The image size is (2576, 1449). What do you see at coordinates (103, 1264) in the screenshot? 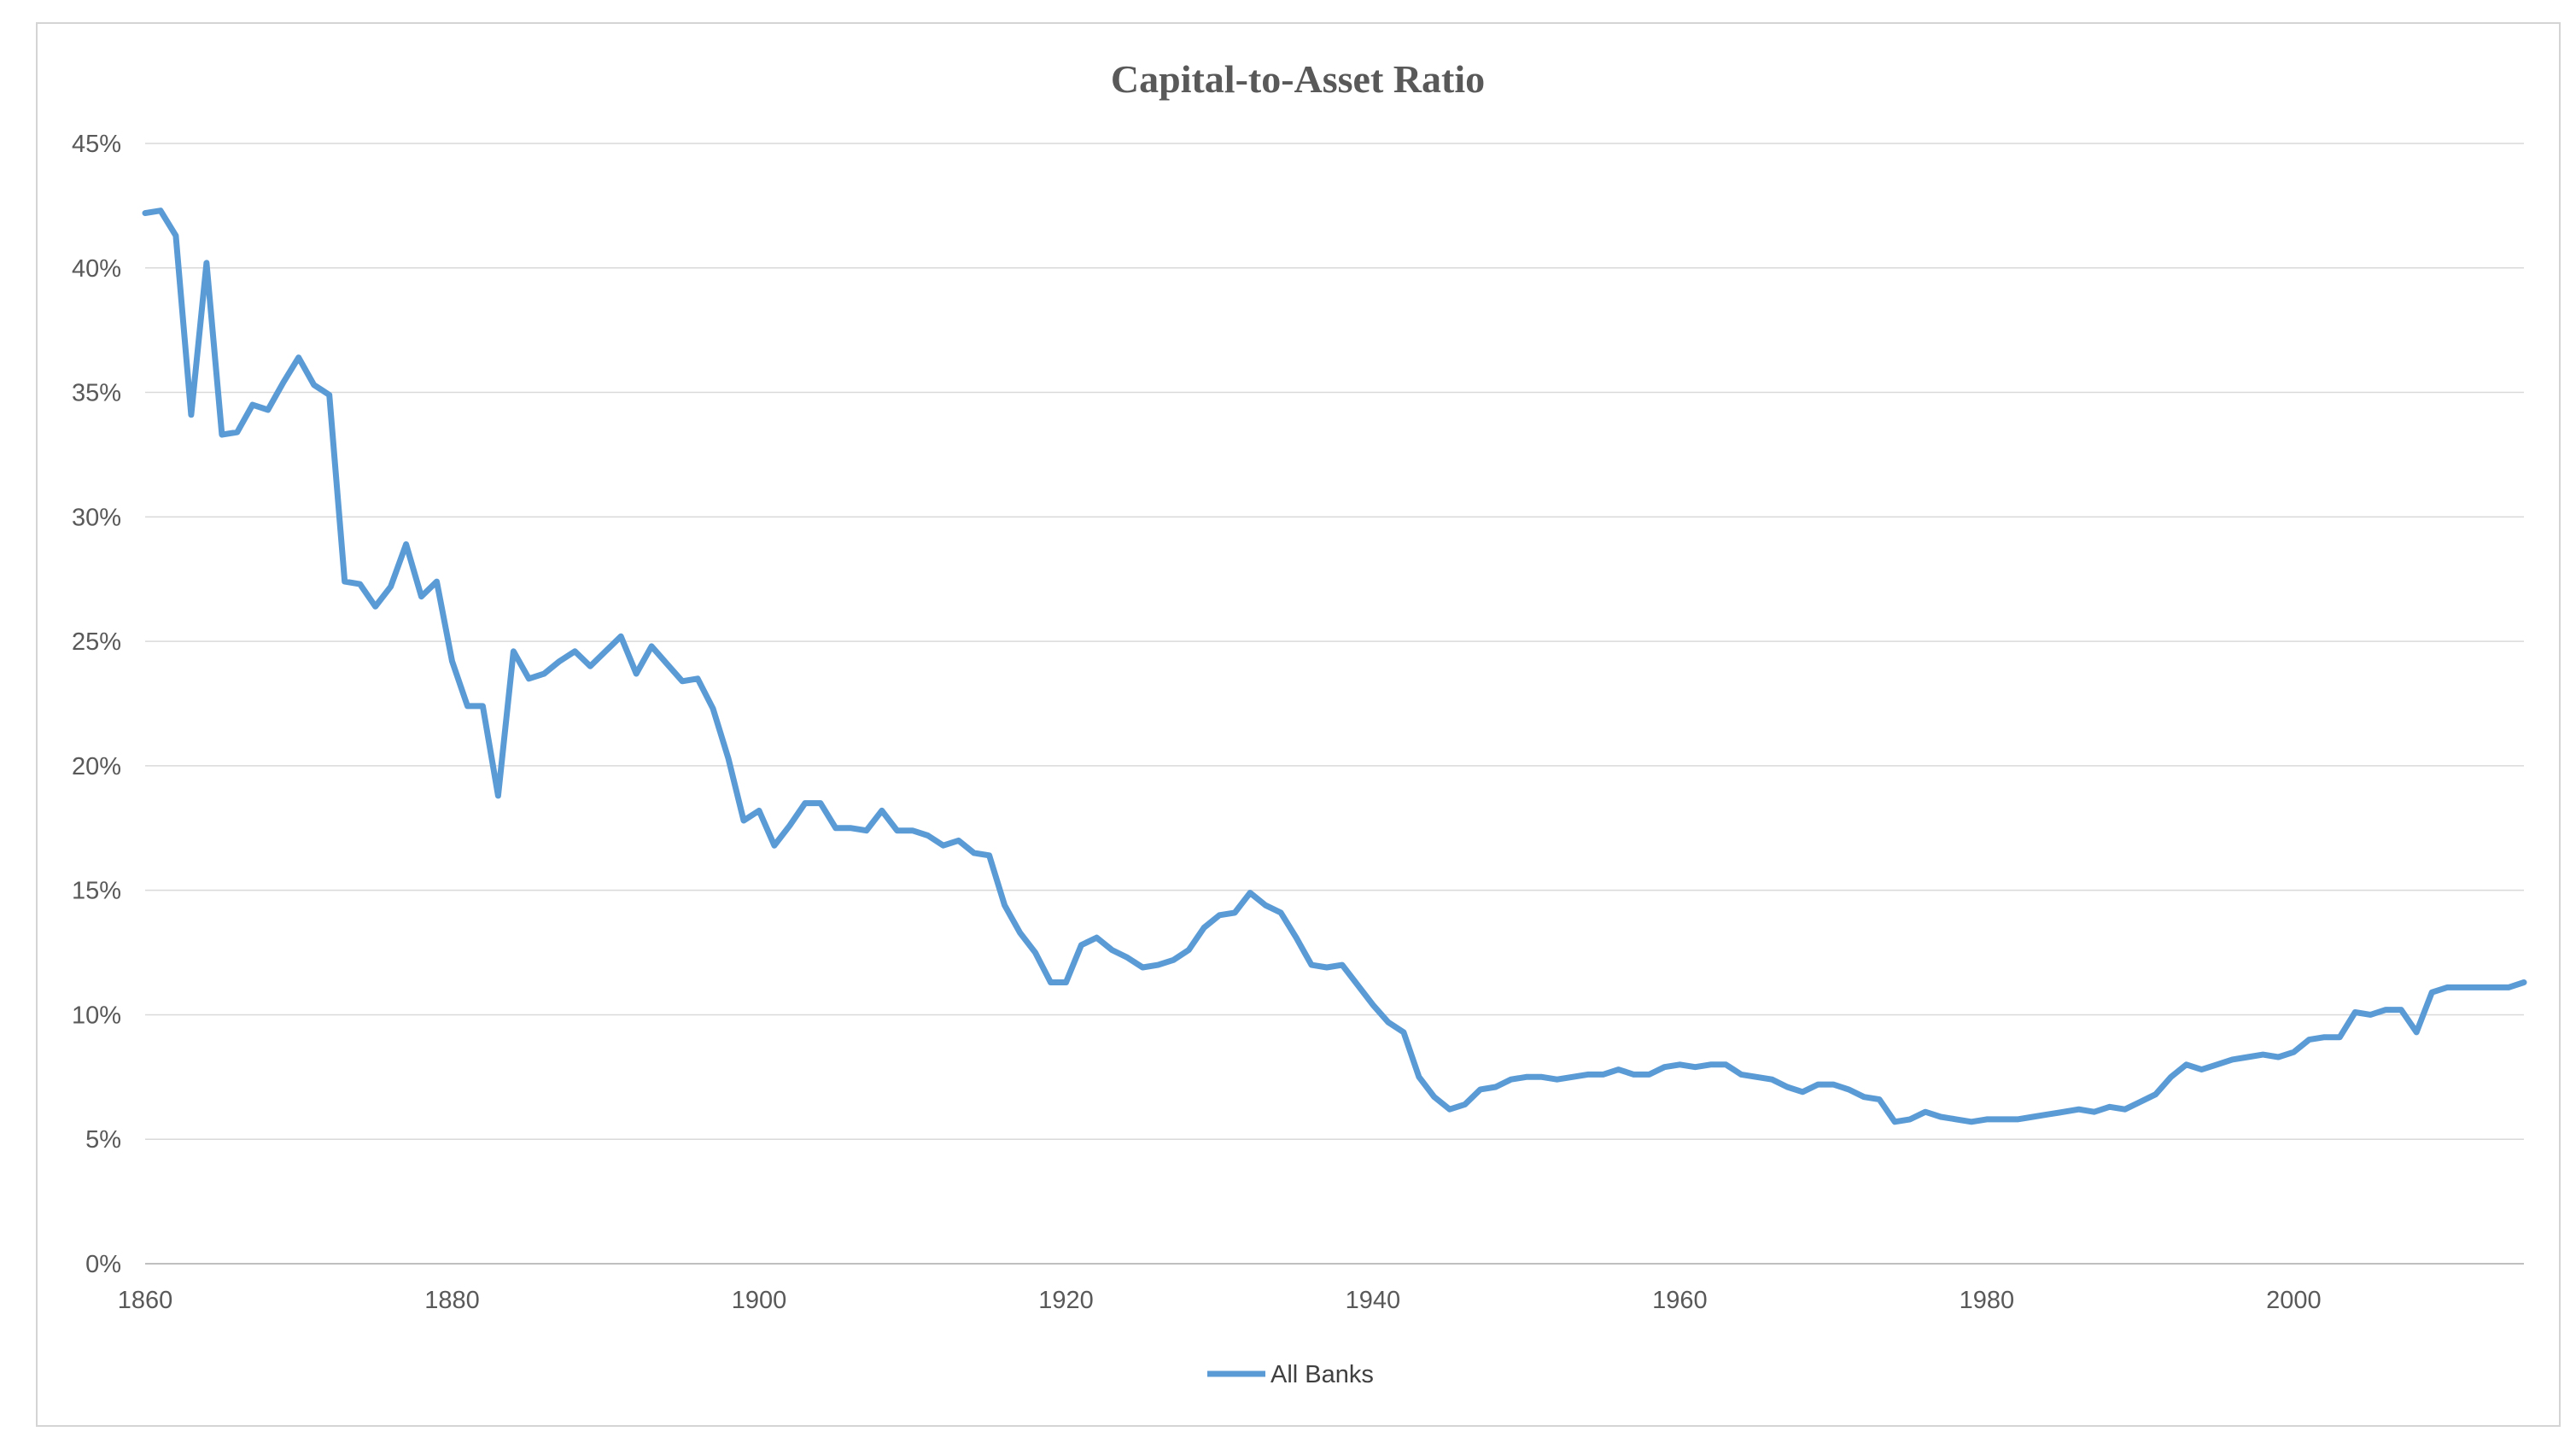
I see `y-tick-label: 0%` at bounding box center [103, 1264].